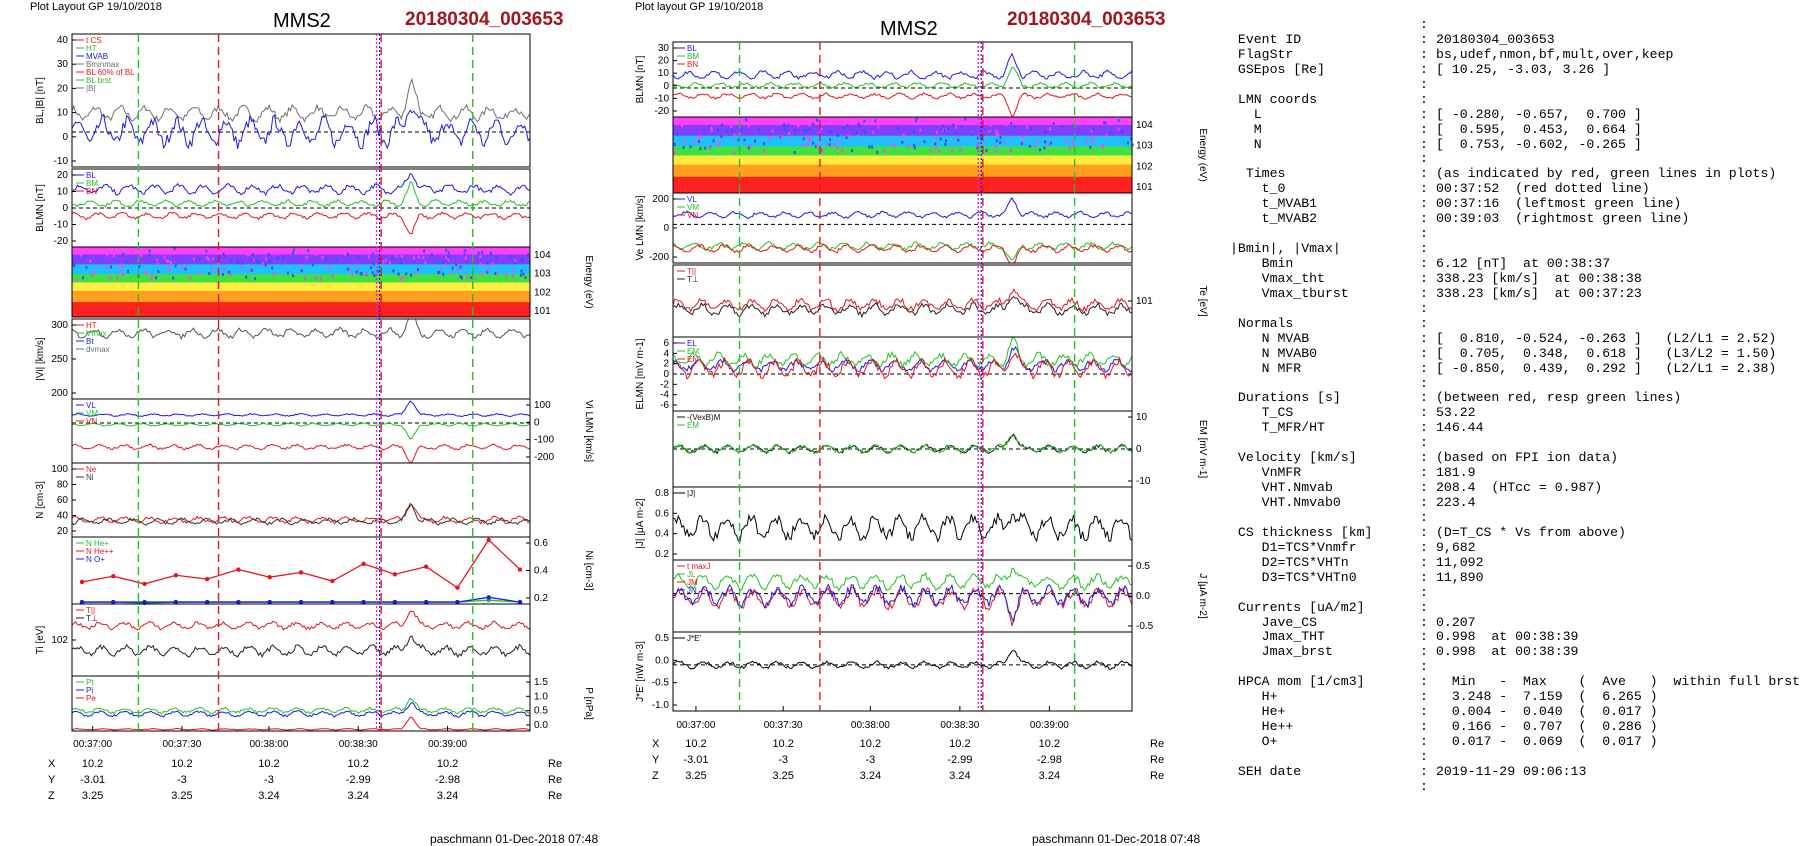 The width and height of the screenshot is (1804, 846). Describe the element at coordinates (1606, 353) in the screenshot. I see `summary-value: [ 0.705, 0.348, 0.618 ] (L3/L2 = 1.50)` at that location.